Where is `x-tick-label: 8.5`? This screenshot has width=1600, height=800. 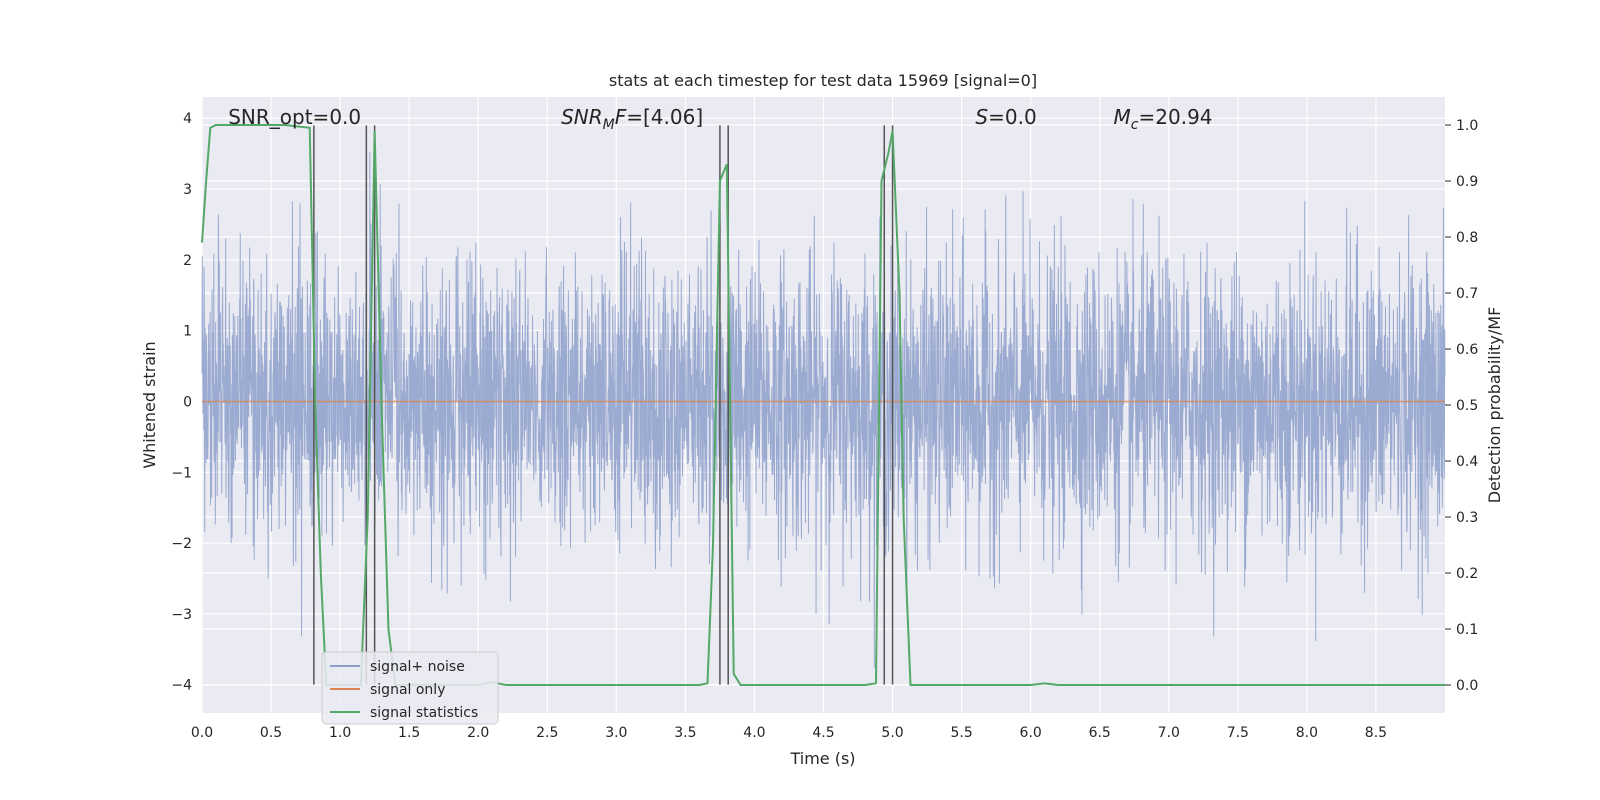
x-tick-label: 8.5 is located at coordinates (1376, 733).